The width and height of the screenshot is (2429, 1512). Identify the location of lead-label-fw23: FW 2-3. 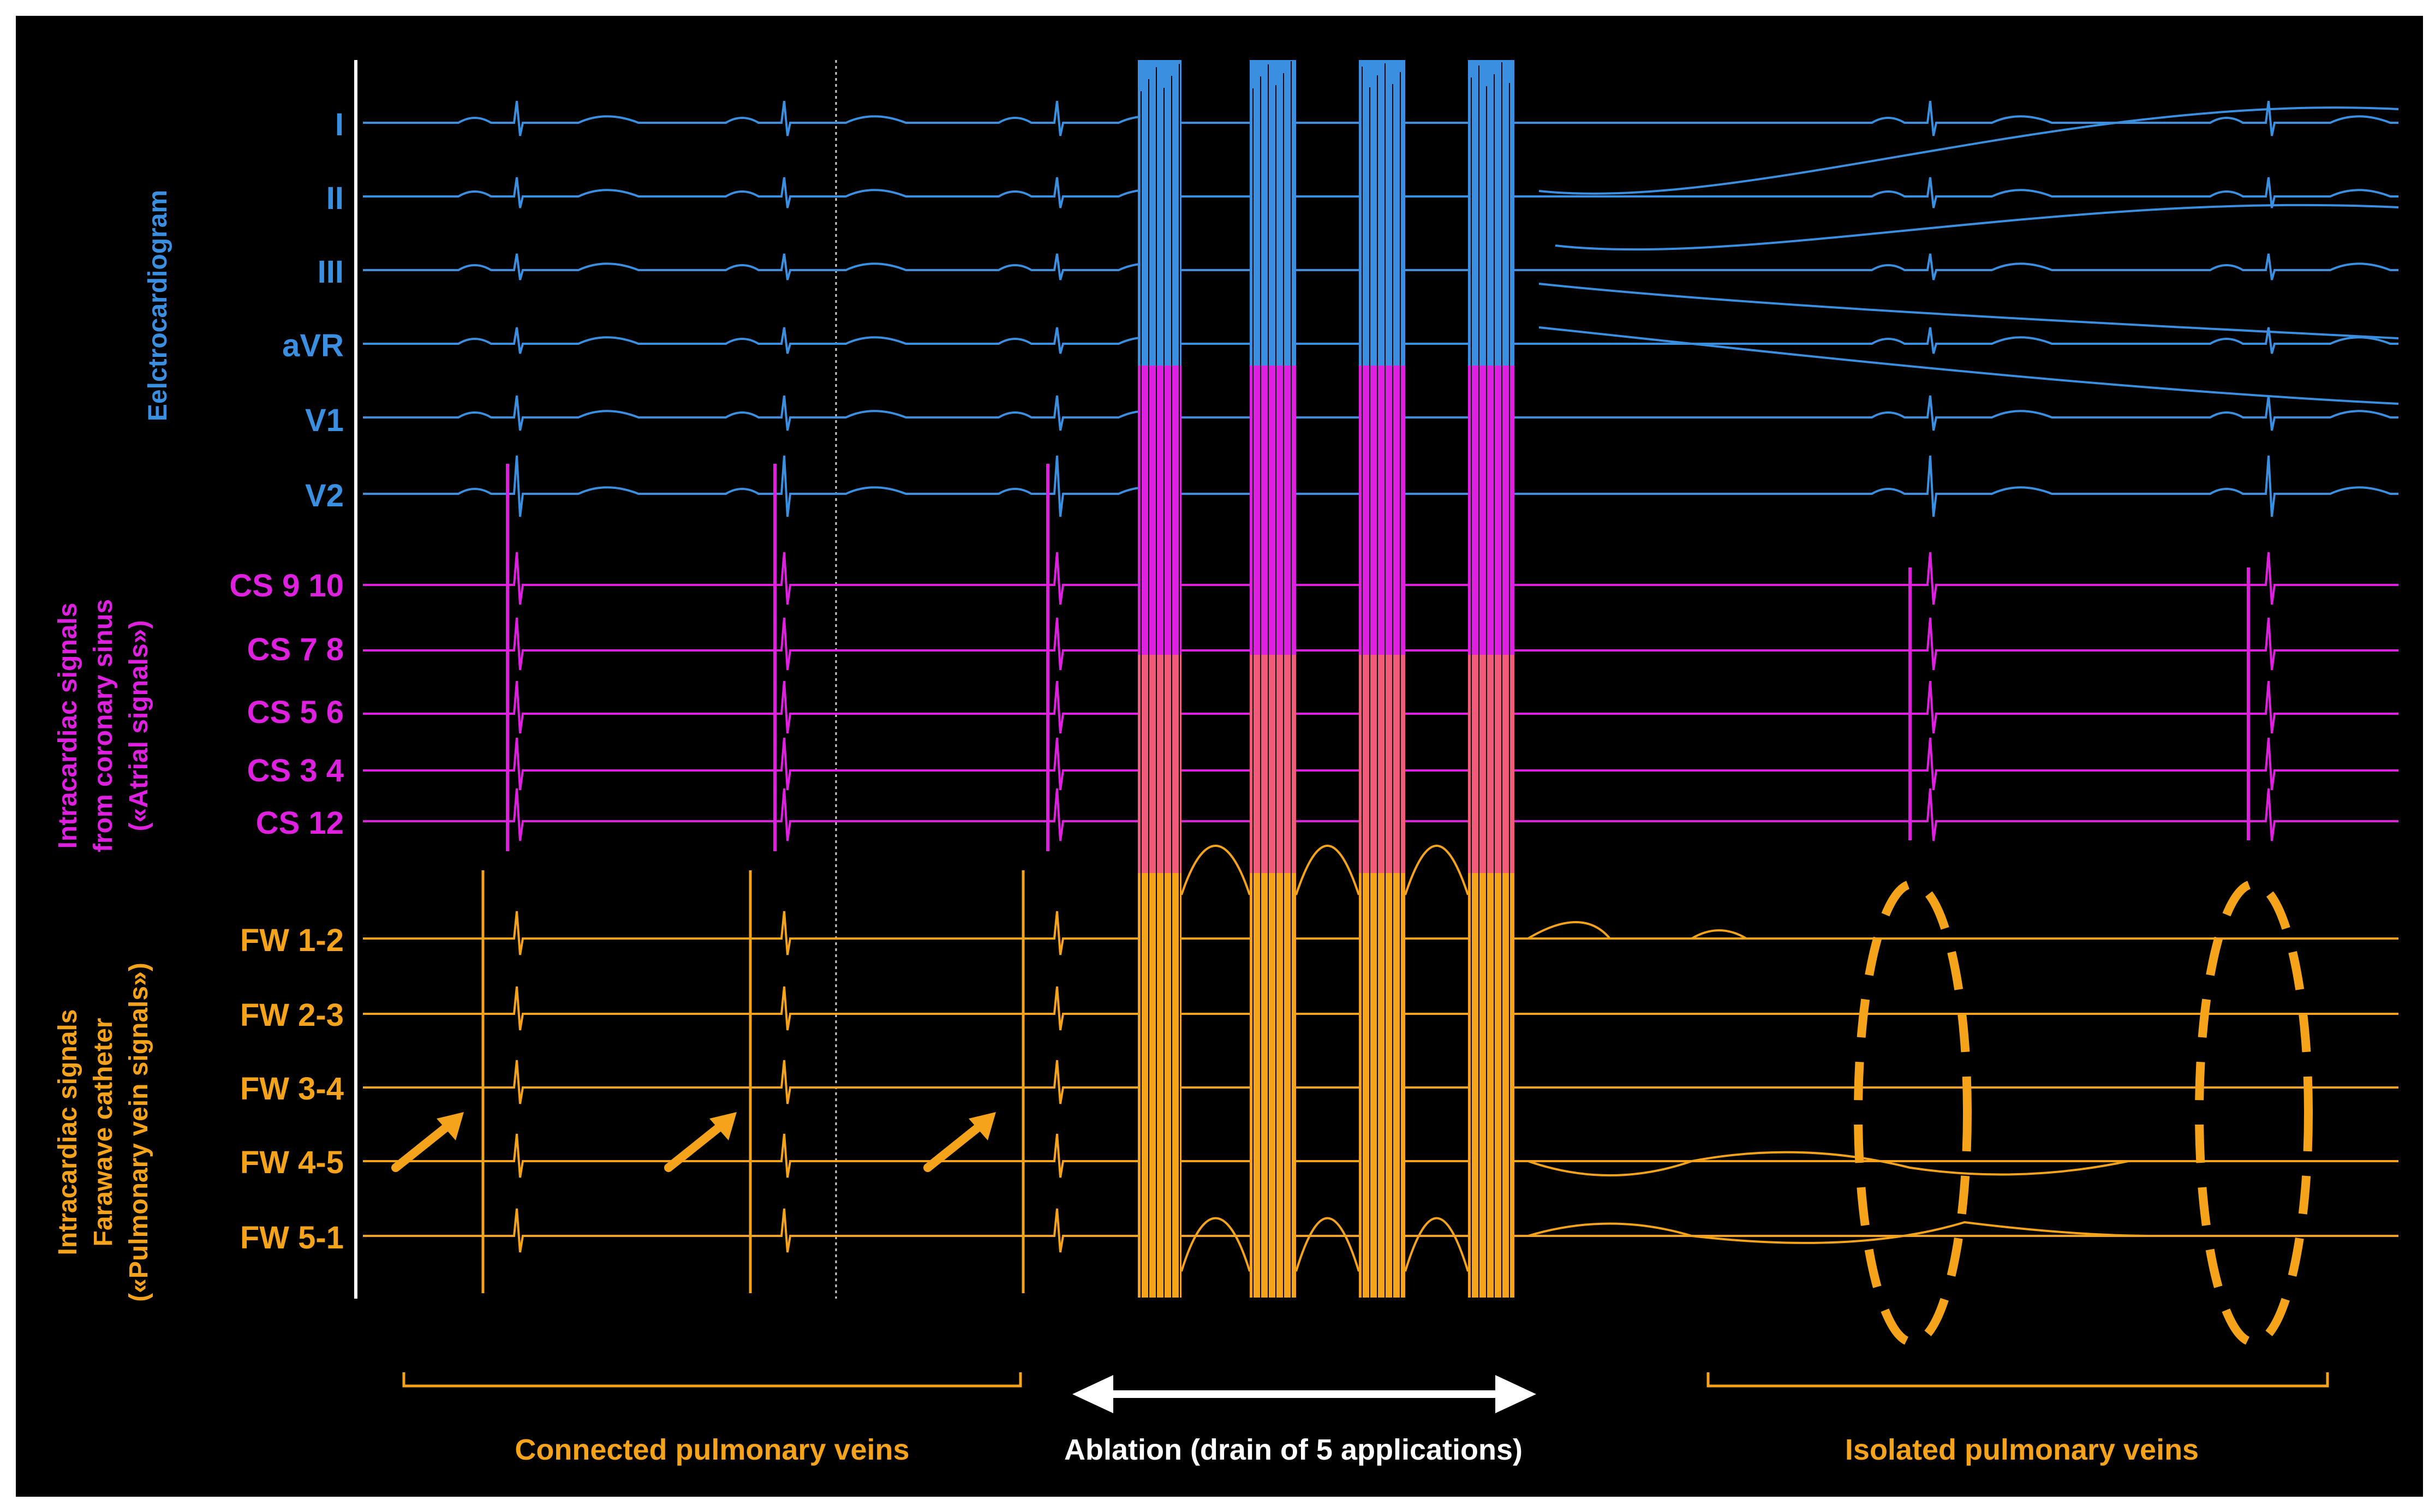
(292, 1015).